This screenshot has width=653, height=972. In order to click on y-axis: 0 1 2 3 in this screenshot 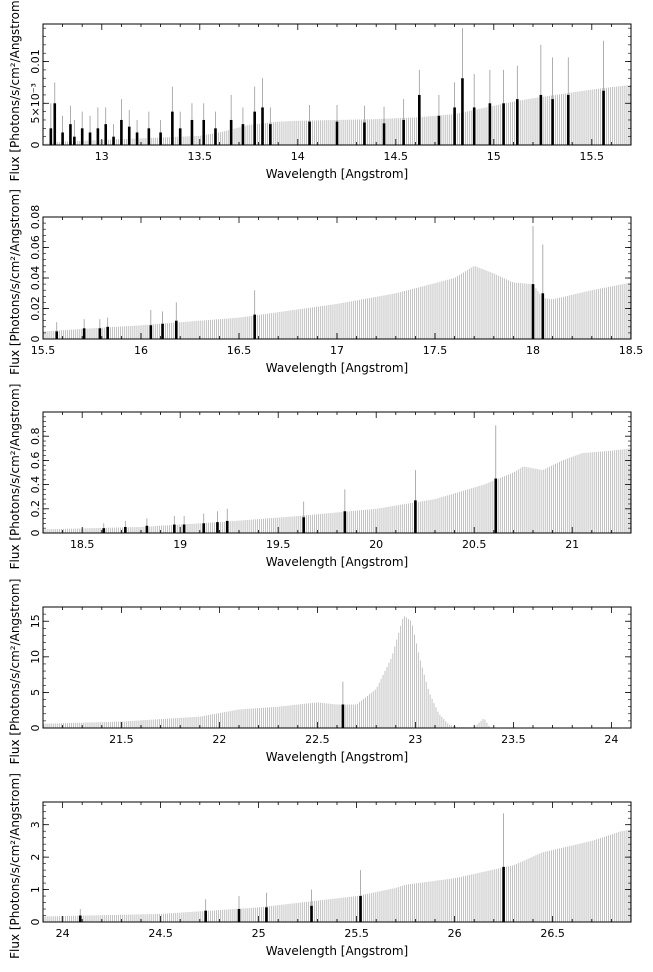, I will do `click(330, 865)`.